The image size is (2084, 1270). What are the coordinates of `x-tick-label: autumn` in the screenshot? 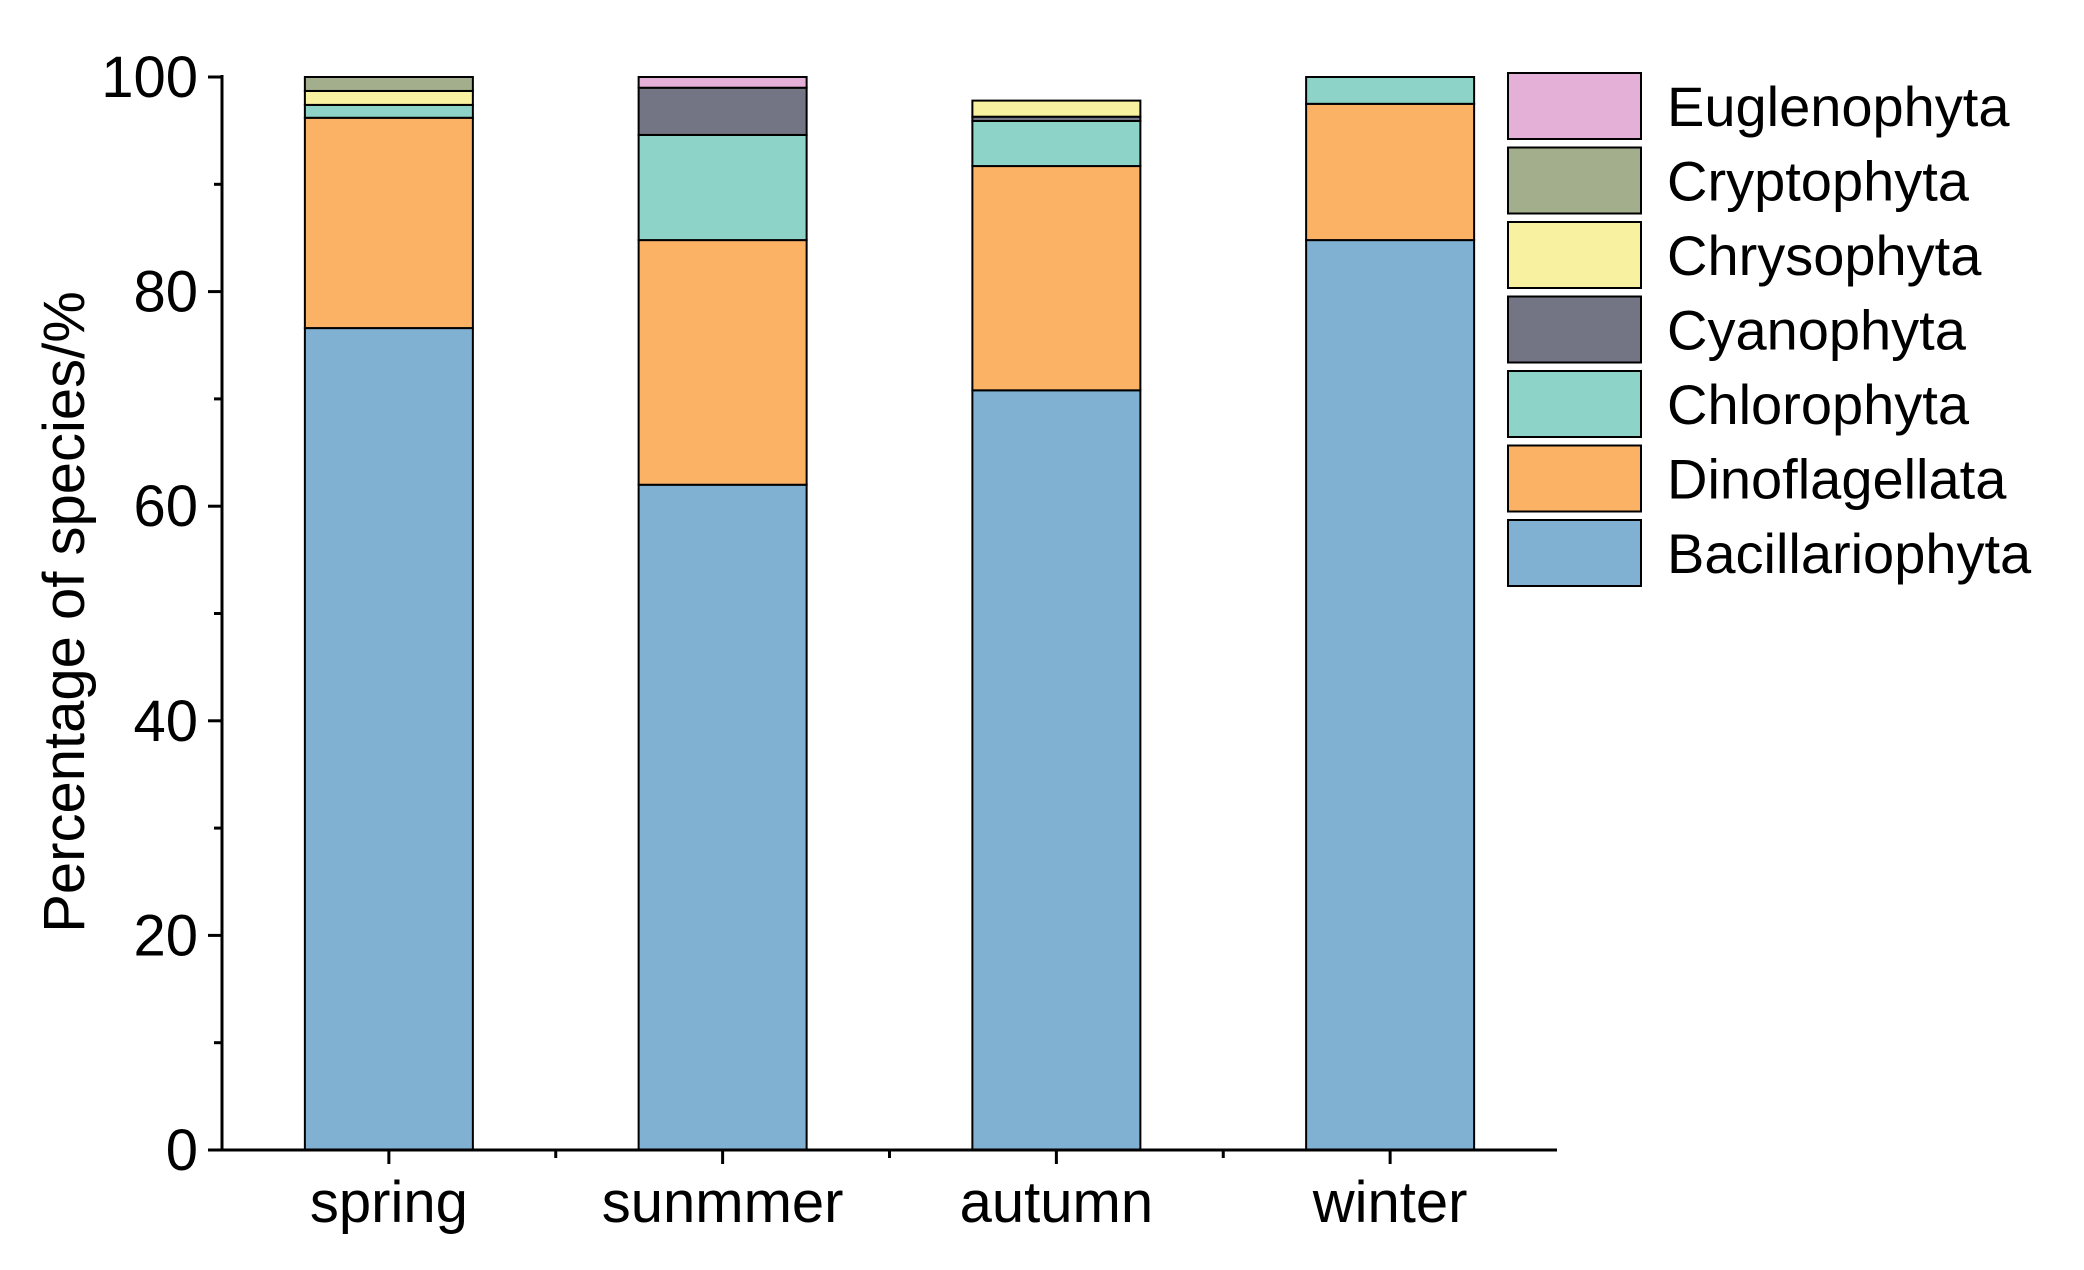 It's located at (1056, 1202).